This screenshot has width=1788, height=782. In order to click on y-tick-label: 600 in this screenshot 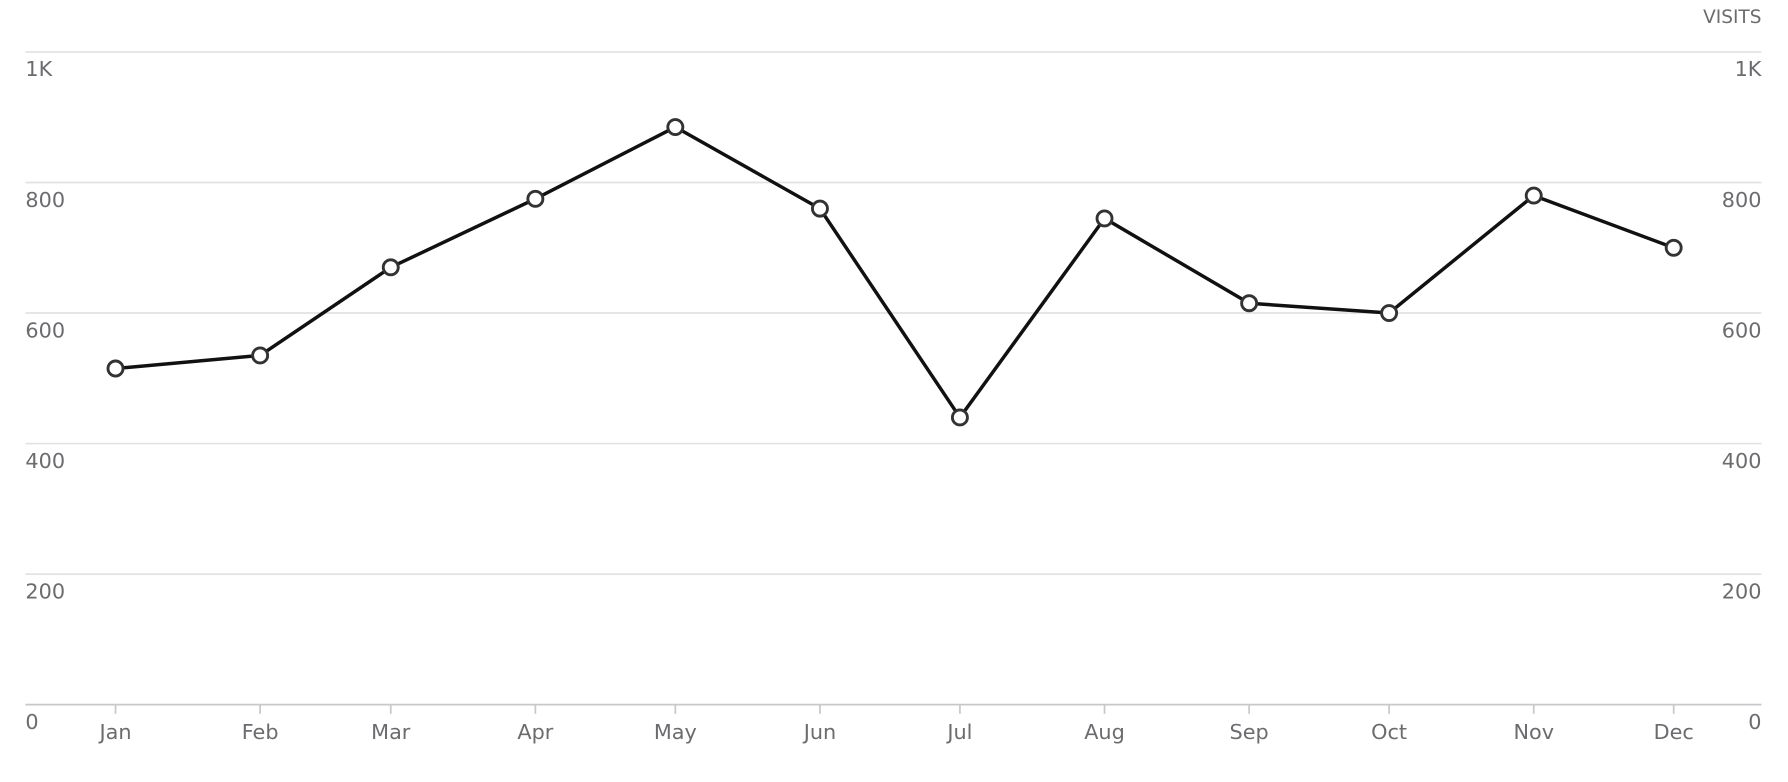, I will do `click(45, 330)`.